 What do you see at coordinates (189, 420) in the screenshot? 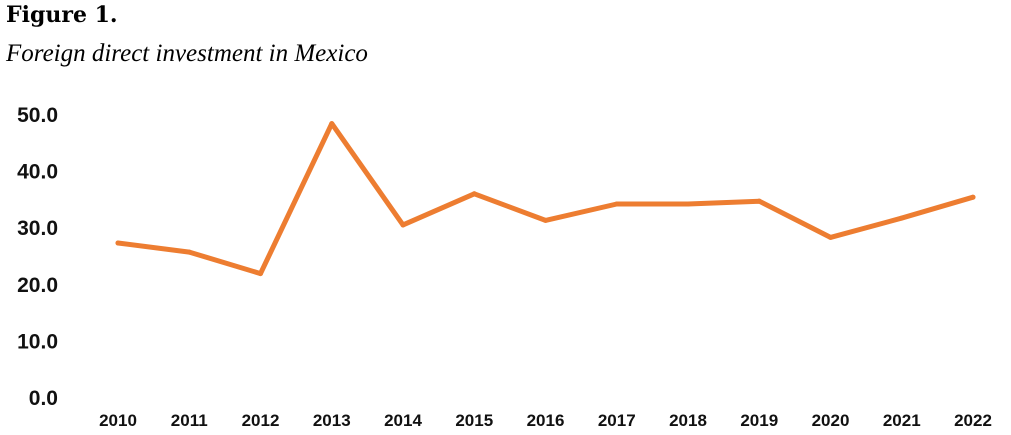
I see `x-tick-label: 2011` at bounding box center [189, 420].